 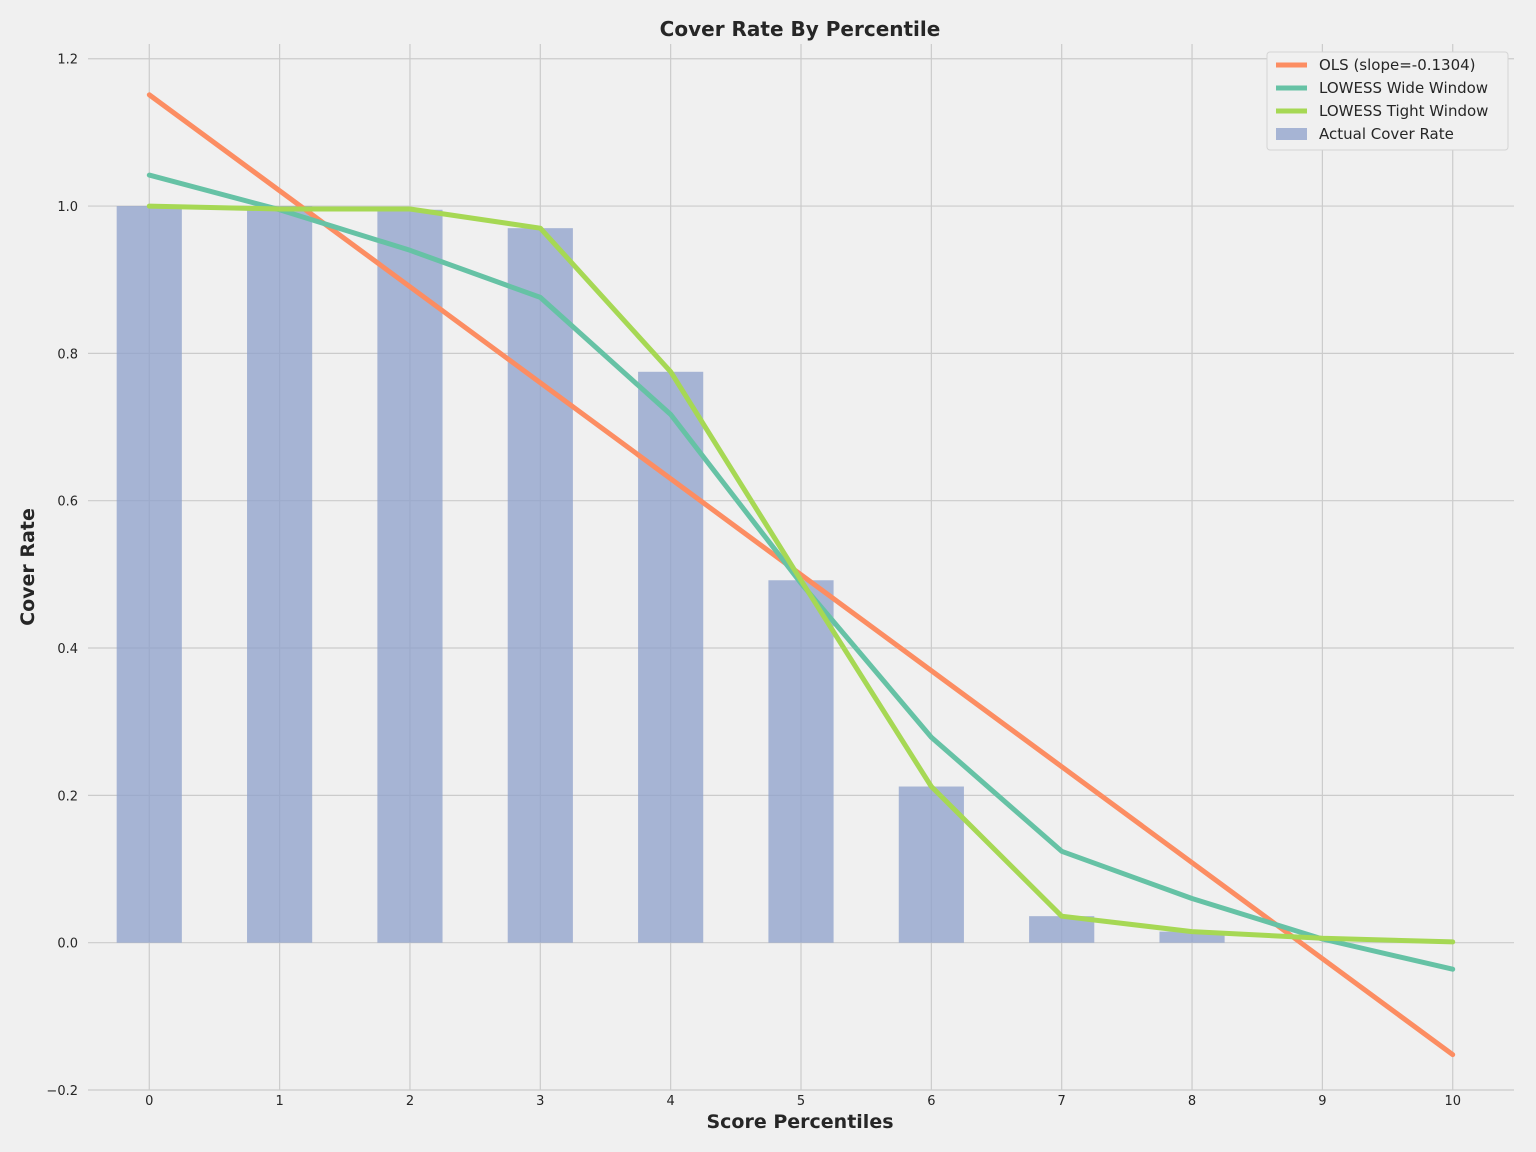 I want to click on y-tick-label: 0.4, so click(x=67, y=649).